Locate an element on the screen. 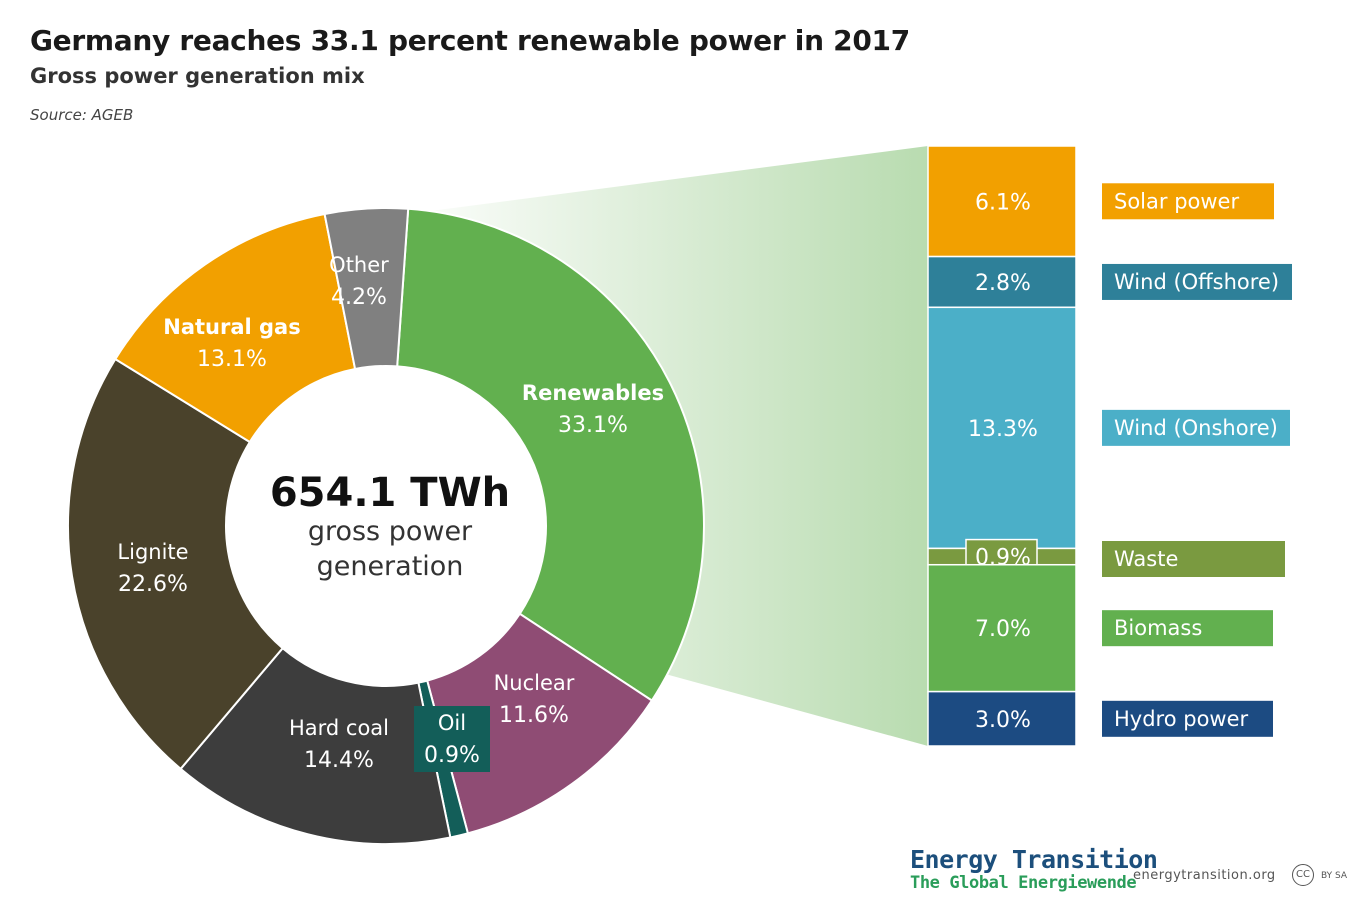  segment-value-wind-offshore: 2.8% is located at coordinates (1003, 283).